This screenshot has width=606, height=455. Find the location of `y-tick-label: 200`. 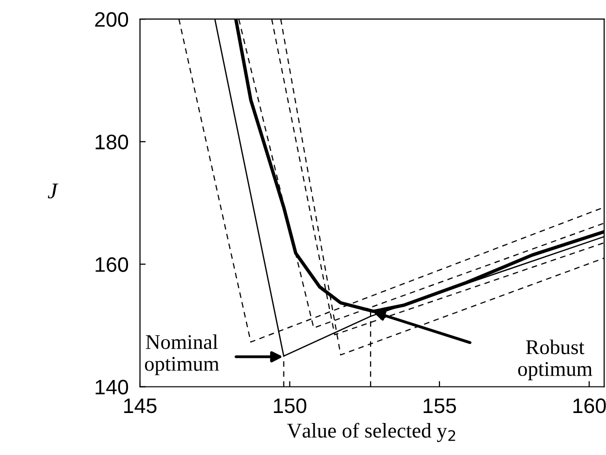

y-tick-label: 200 is located at coordinates (111, 19).